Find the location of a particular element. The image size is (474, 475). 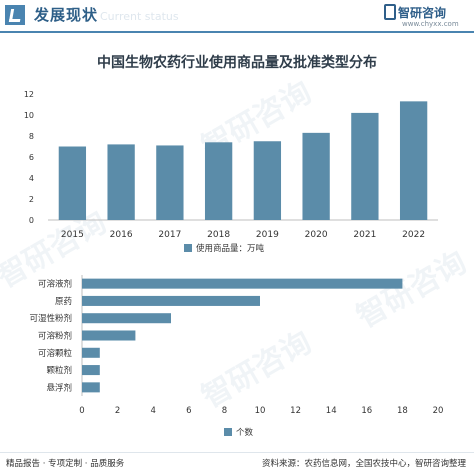

brand-logo-icon is located at coordinates (390, 12).